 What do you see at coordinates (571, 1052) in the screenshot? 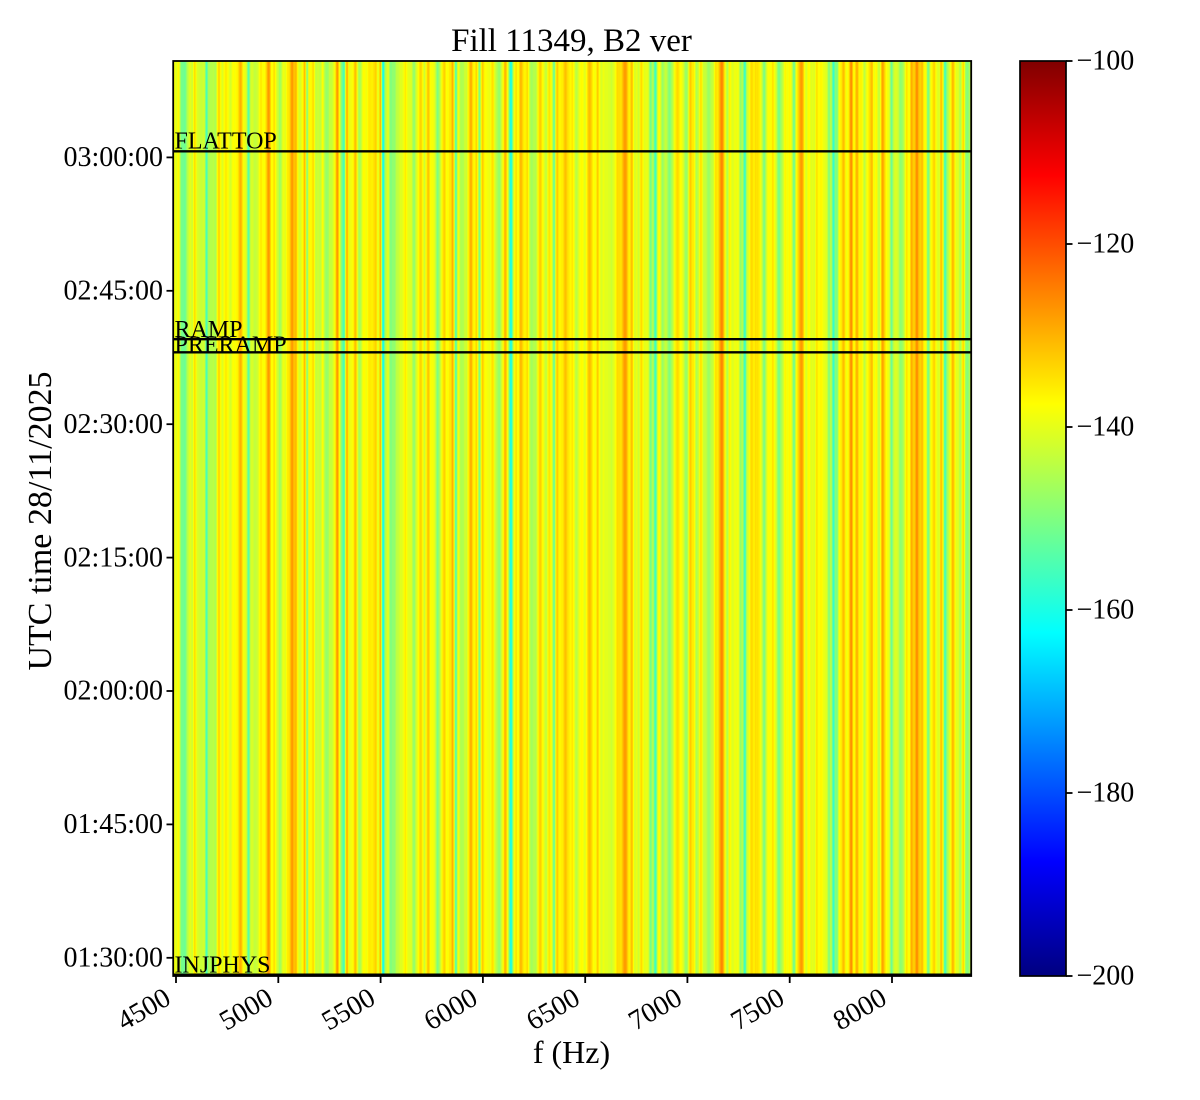
I see `svg-text: f (Hz)` at bounding box center [571, 1052].